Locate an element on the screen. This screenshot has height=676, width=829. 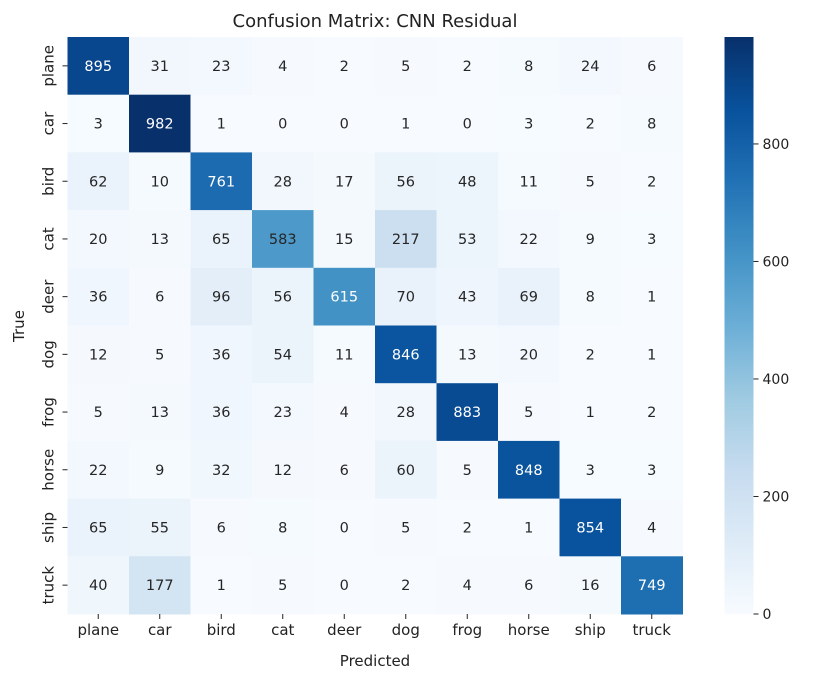
y-tick-label-dog: dog is located at coordinates (49, 354).